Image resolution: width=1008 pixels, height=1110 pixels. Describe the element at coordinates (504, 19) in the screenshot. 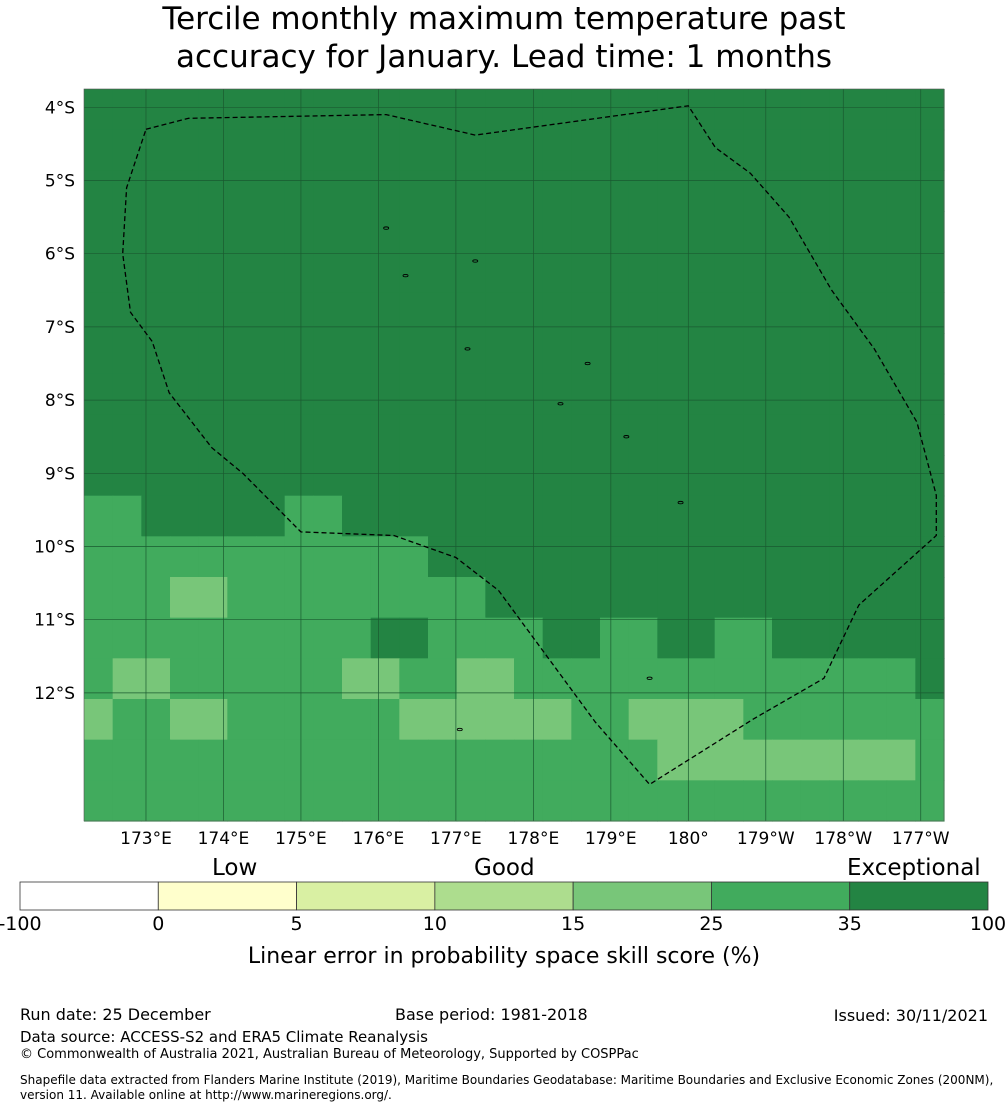

I see `map-title-line-1: Tercile monthly maximum temperature past` at that location.